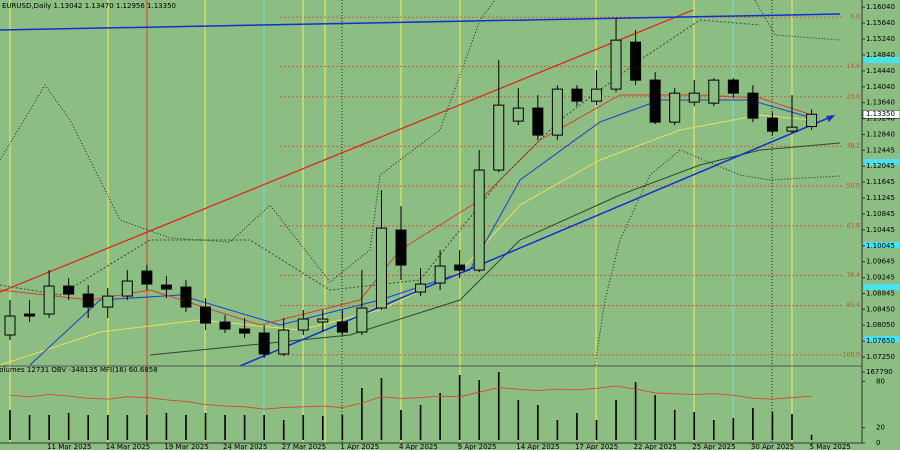 The width and height of the screenshot is (900, 450). What do you see at coordinates (880, 166) in the screenshot?
I see `y-tick-label: 1.12045` at bounding box center [880, 166].